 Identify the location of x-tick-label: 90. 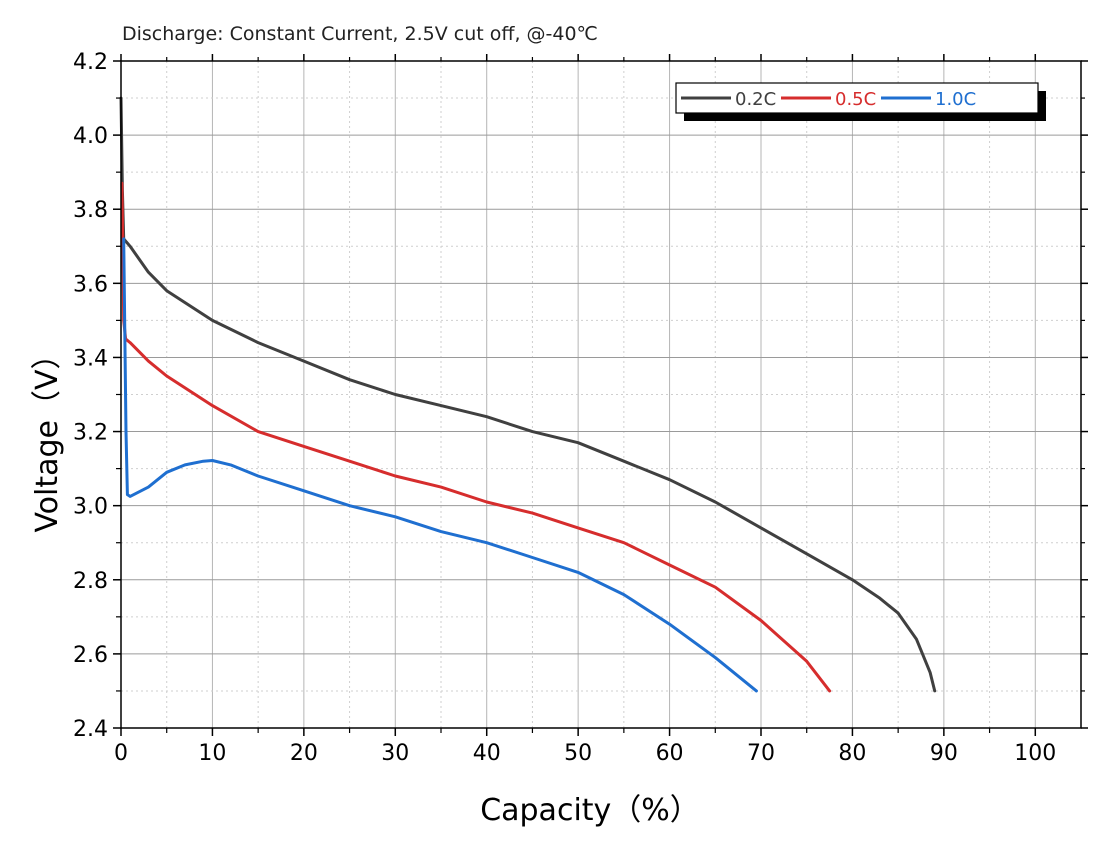
(944, 753).